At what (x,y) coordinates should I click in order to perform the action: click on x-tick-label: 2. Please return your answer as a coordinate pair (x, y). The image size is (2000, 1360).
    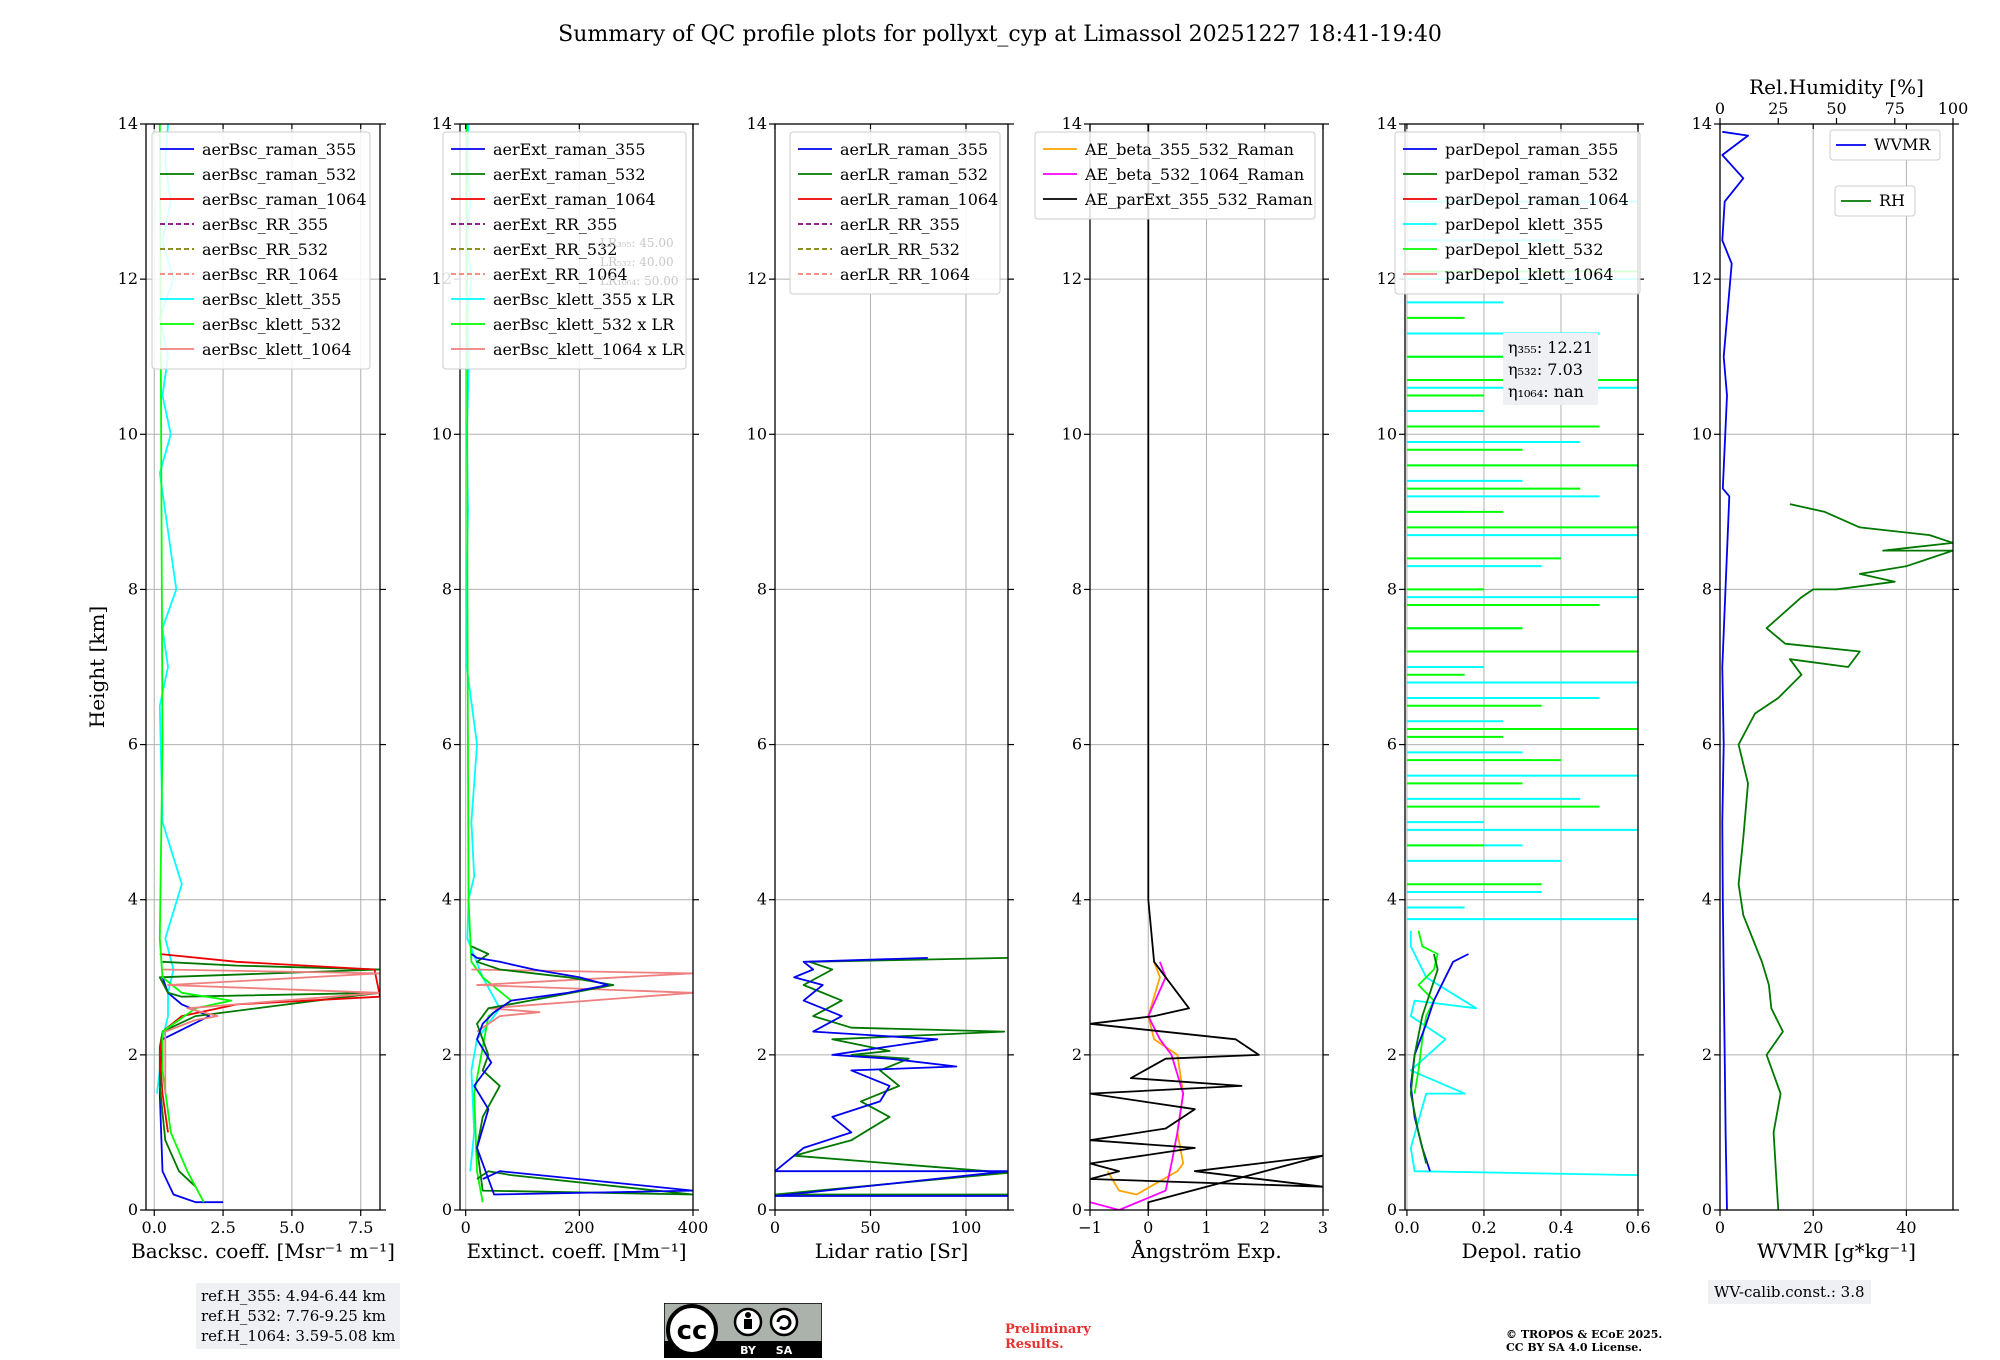
    Looking at the image, I should click on (1265, 1227).